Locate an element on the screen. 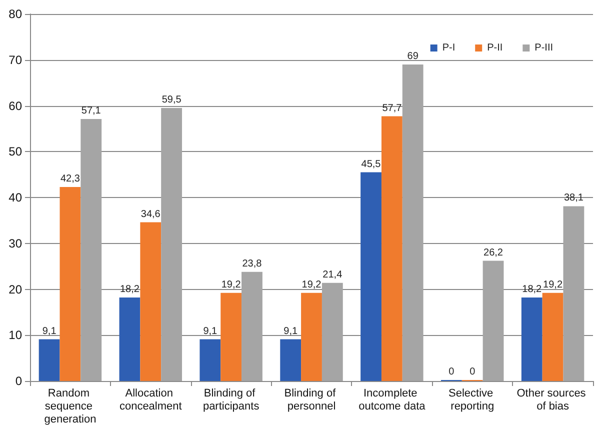 This screenshot has width=598, height=429. legend-label: P-III is located at coordinates (544, 48).